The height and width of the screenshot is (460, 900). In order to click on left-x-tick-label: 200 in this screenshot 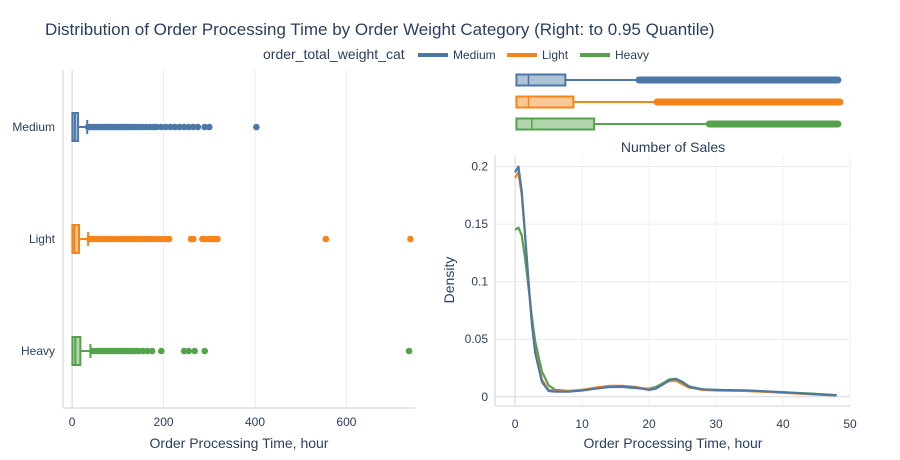, I will do `click(164, 422)`.